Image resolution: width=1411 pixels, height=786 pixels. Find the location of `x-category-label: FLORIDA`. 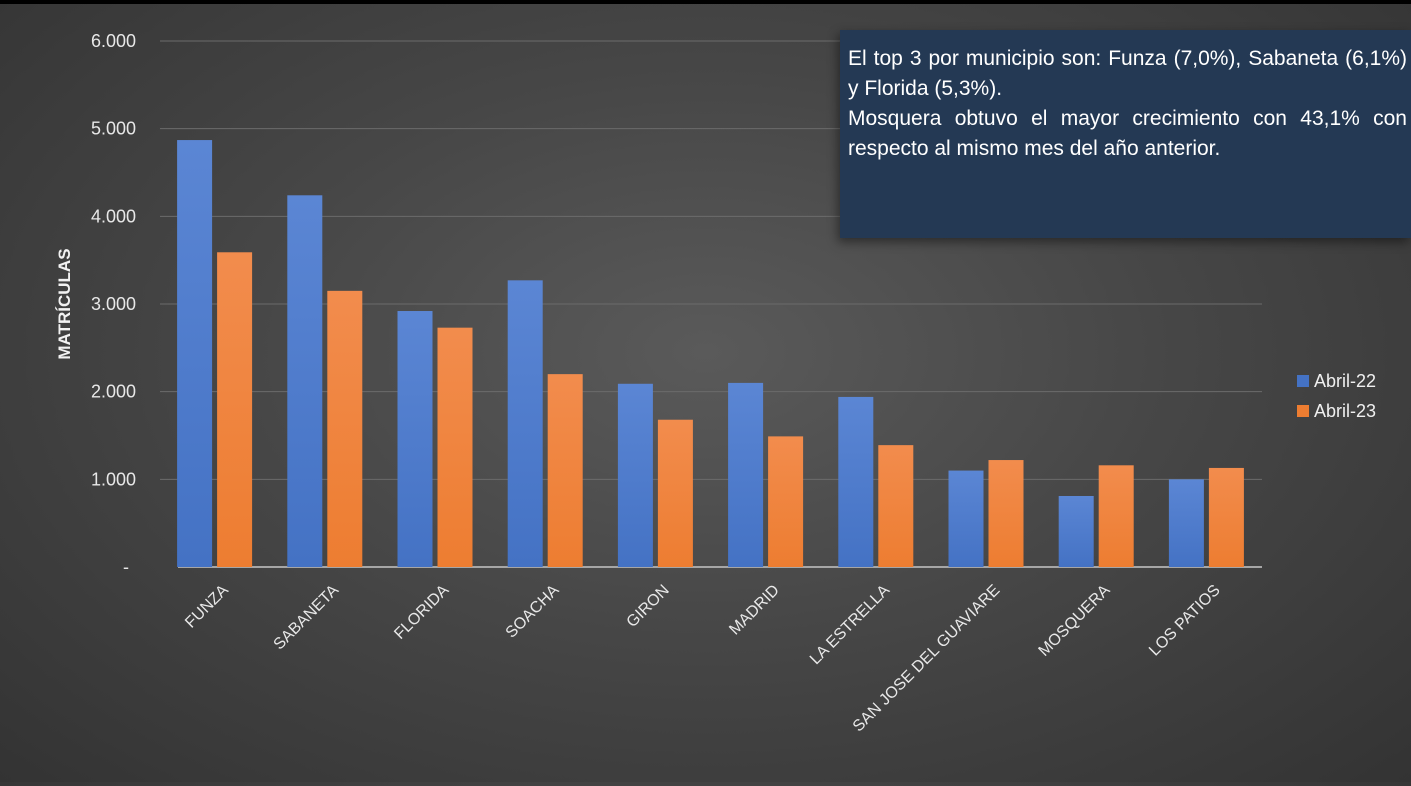

x-category-label: FLORIDA is located at coordinates (421, 612).